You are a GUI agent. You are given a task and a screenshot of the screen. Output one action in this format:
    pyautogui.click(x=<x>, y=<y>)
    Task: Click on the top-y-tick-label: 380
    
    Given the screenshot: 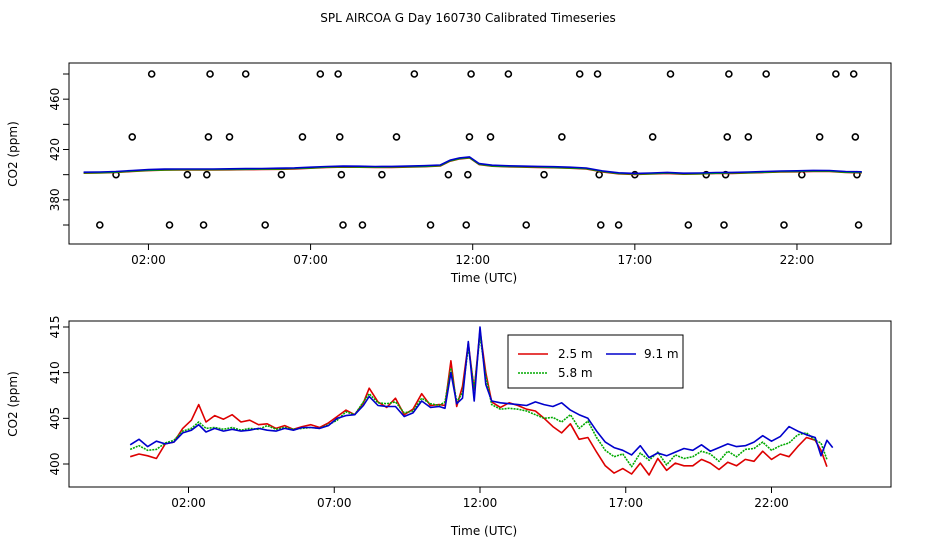 What is the action you would take?
    pyautogui.click(x=55, y=199)
    